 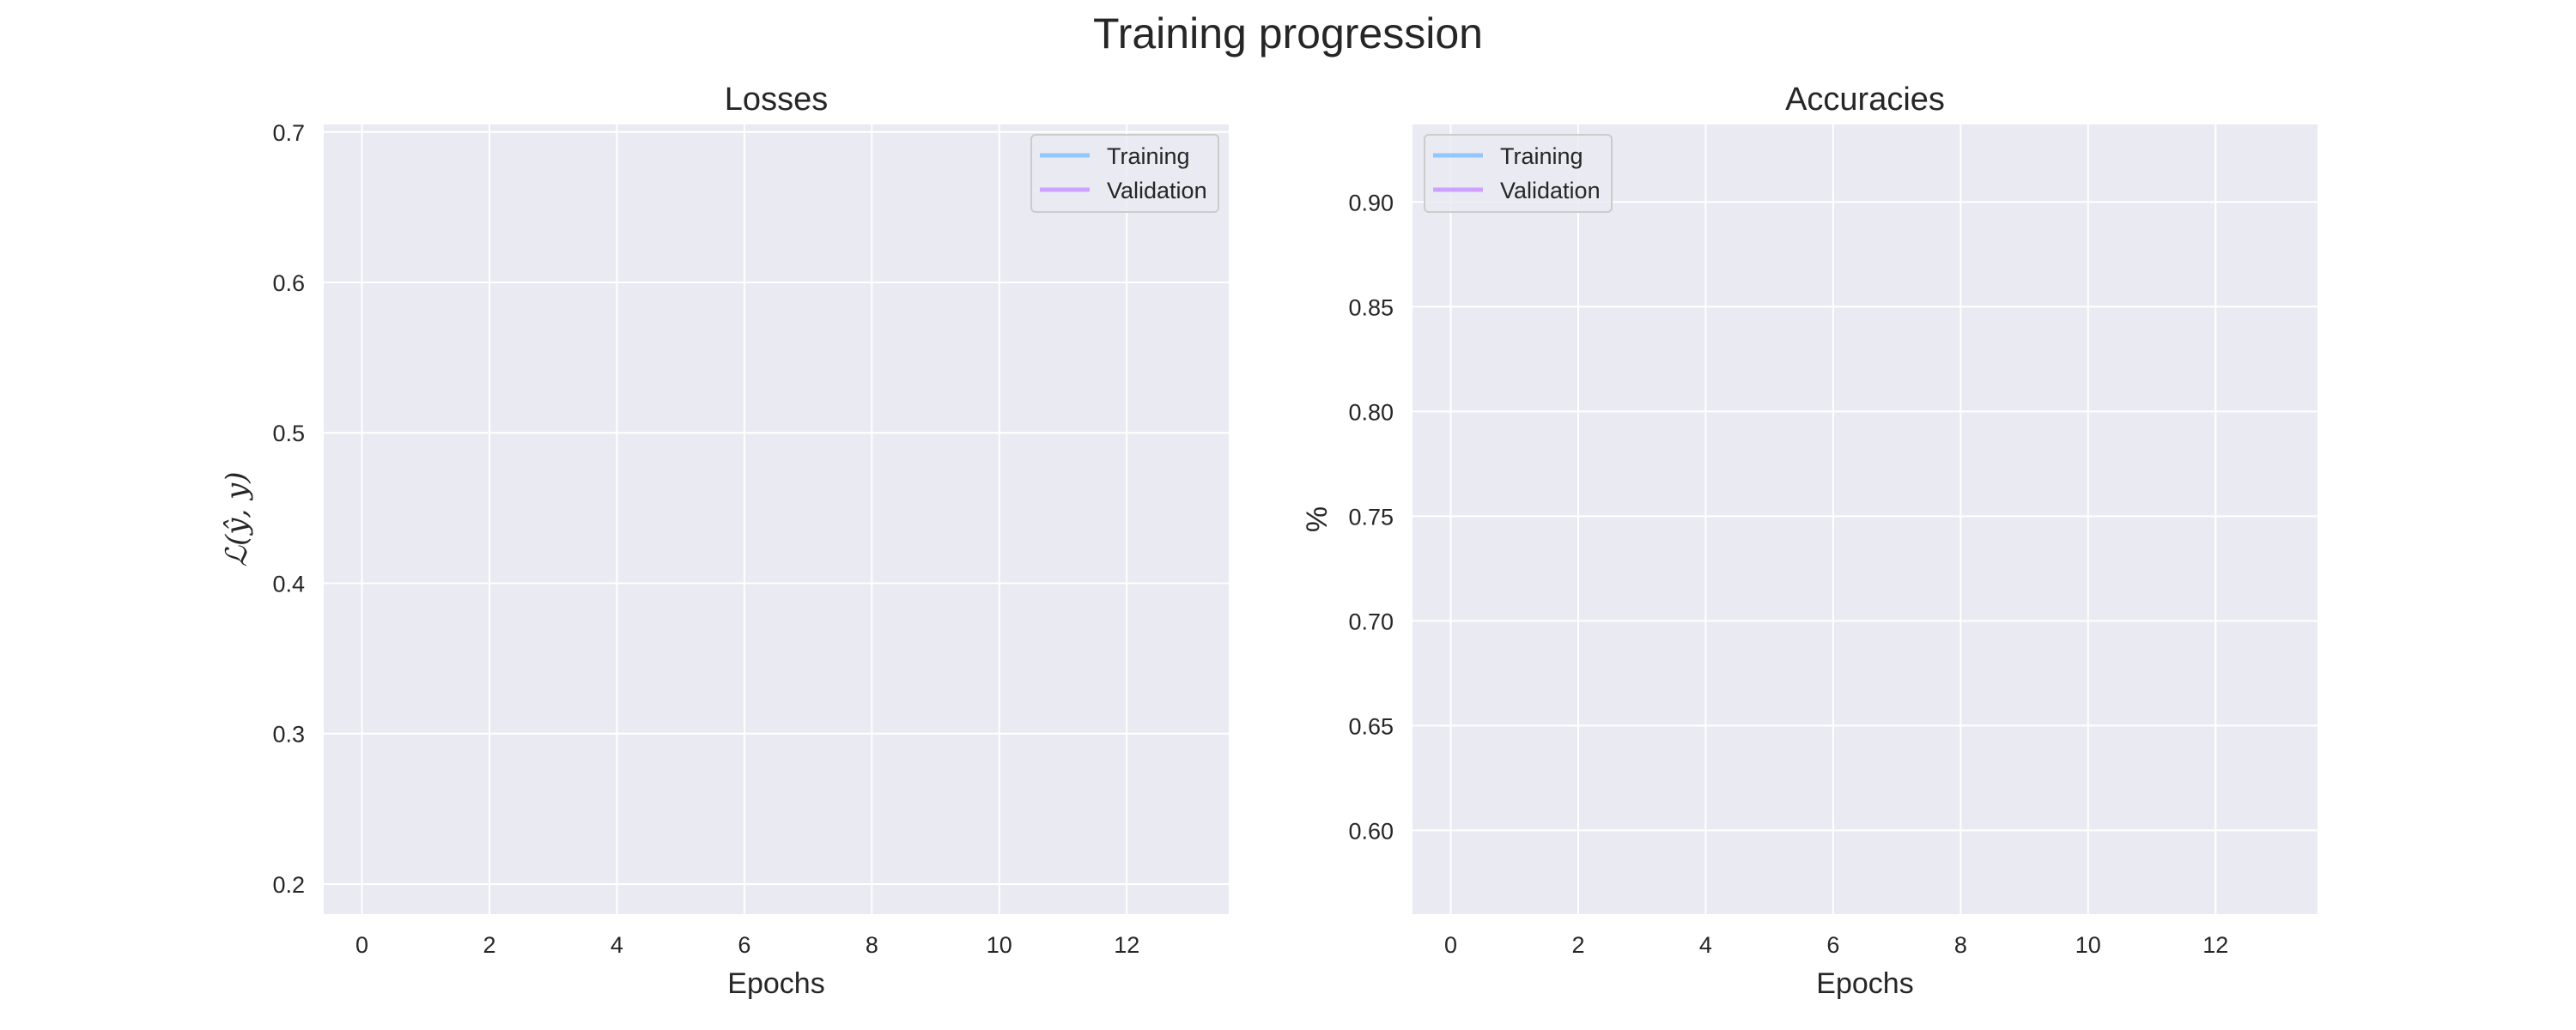 What do you see at coordinates (2088, 945) in the screenshot?
I see `accuracies-x-tick-label: 10` at bounding box center [2088, 945].